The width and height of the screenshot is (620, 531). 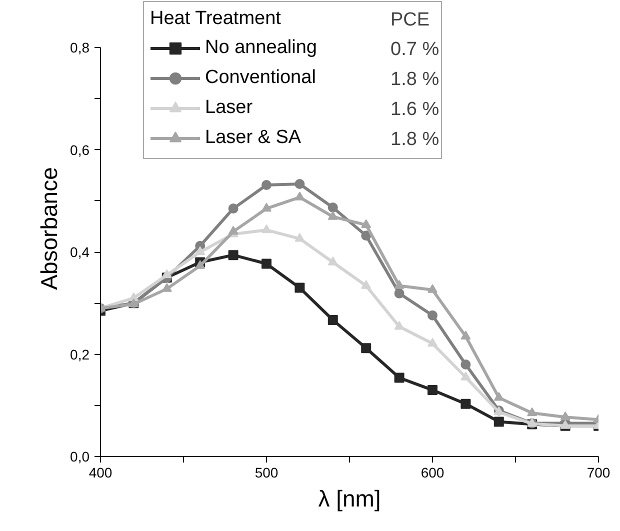 What do you see at coordinates (253, 137) in the screenshot?
I see `legend-label: Laser & SA` at bounding box center [253, 137].